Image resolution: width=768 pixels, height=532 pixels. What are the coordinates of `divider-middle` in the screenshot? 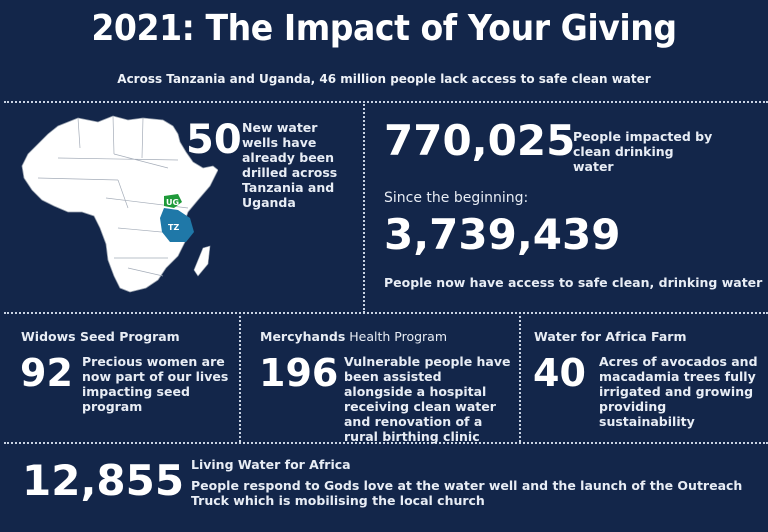 It's located at (386, 313).